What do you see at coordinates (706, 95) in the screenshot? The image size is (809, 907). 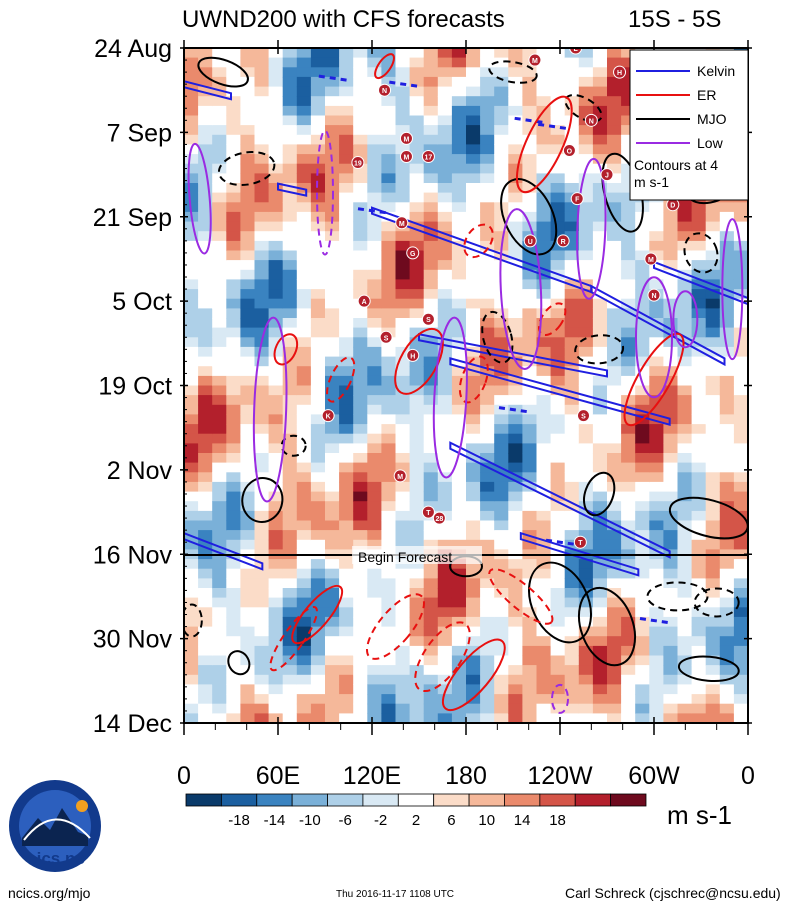 I see `legend-er-label: ER` at bounding box center [706, 95].